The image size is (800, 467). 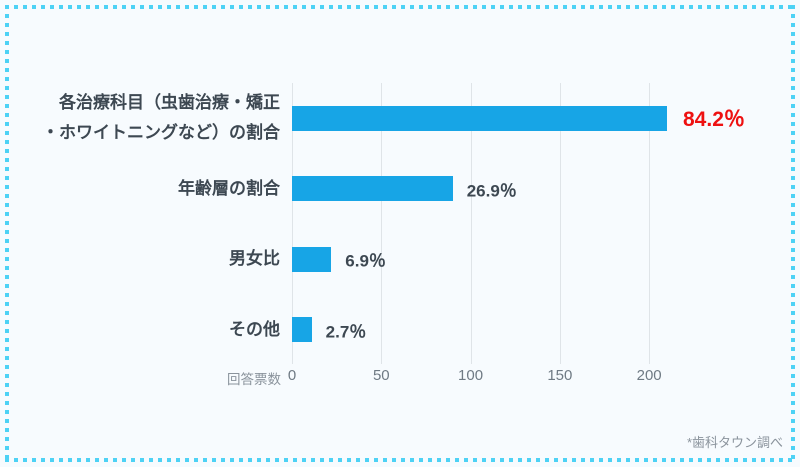 I want to click on x-tick-label: 200, so click(x=649, y=375).